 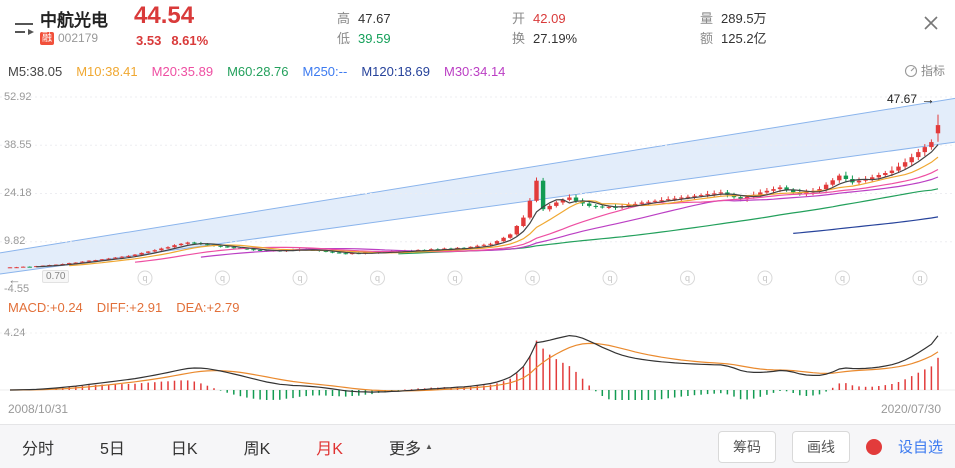 I want to click on tab-timeline: 分时, so click(x=38, y=447).